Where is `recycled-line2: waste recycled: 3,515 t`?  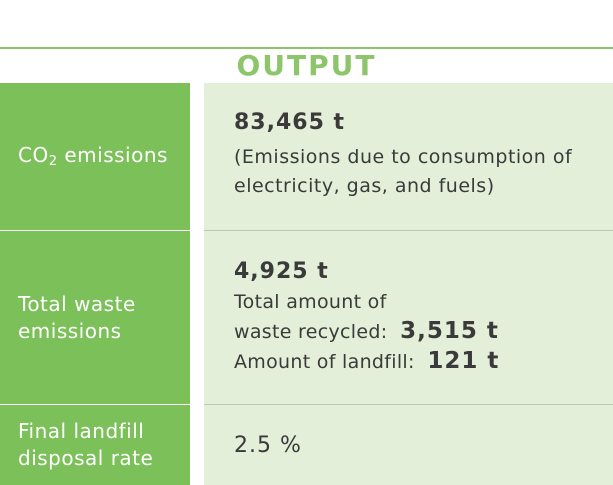 recycled-line2: waste recycled: 3,515 t is located at coordinates (423, 332).